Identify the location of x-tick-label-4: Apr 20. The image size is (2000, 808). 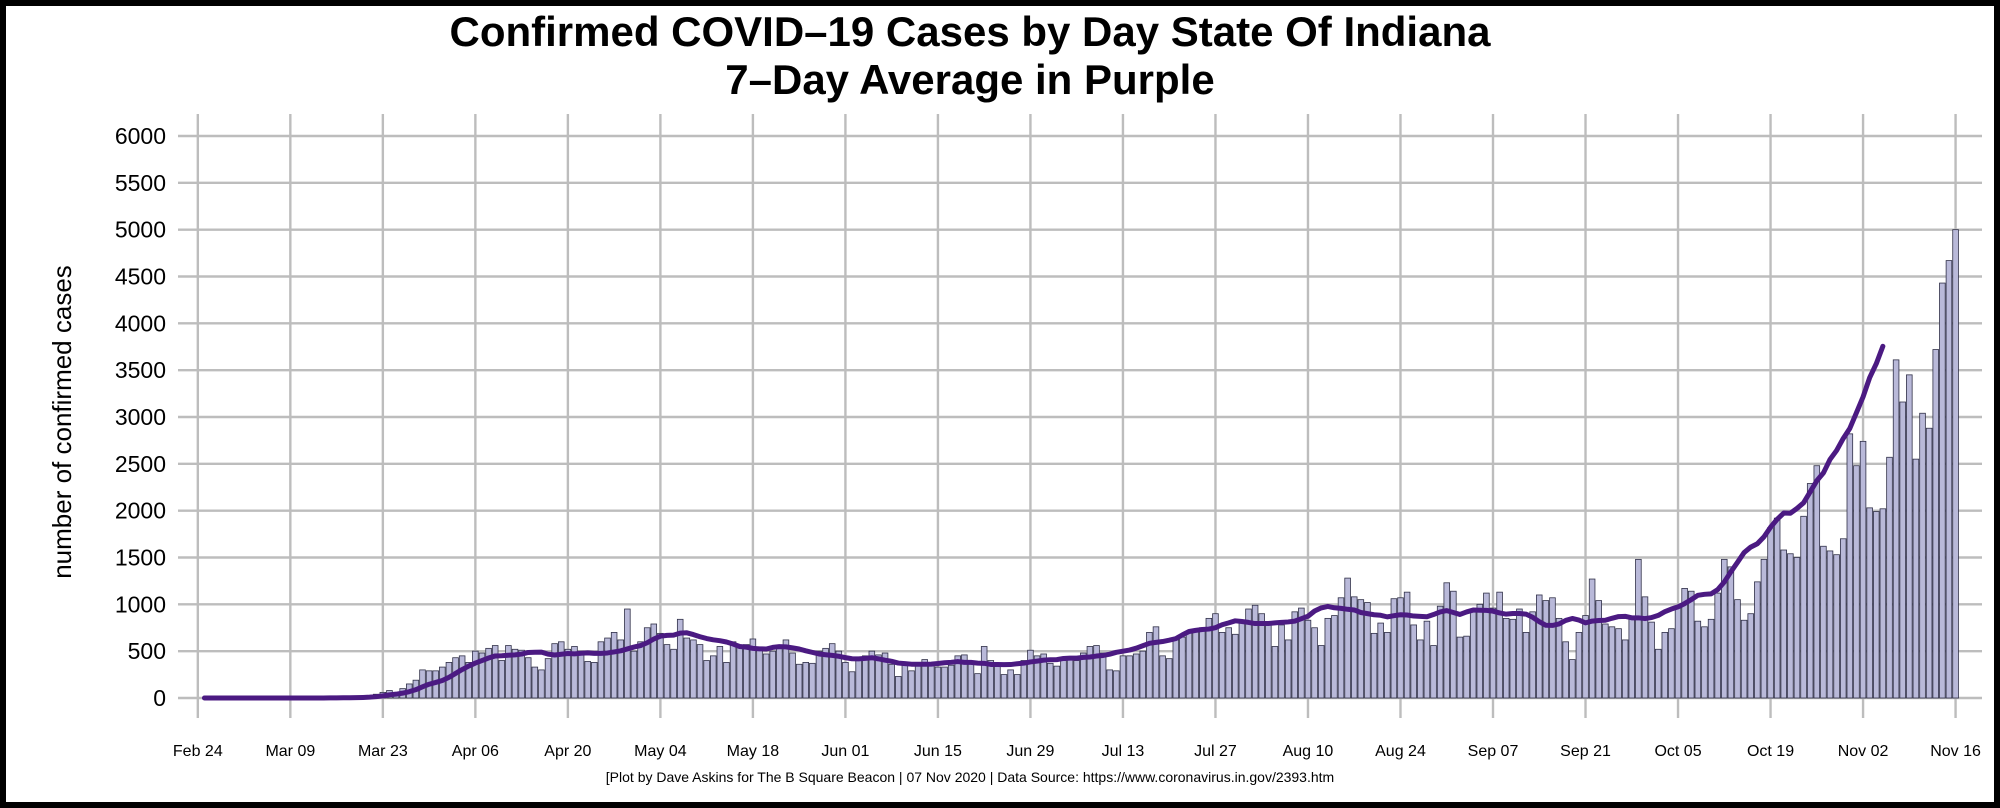
(567, 751).